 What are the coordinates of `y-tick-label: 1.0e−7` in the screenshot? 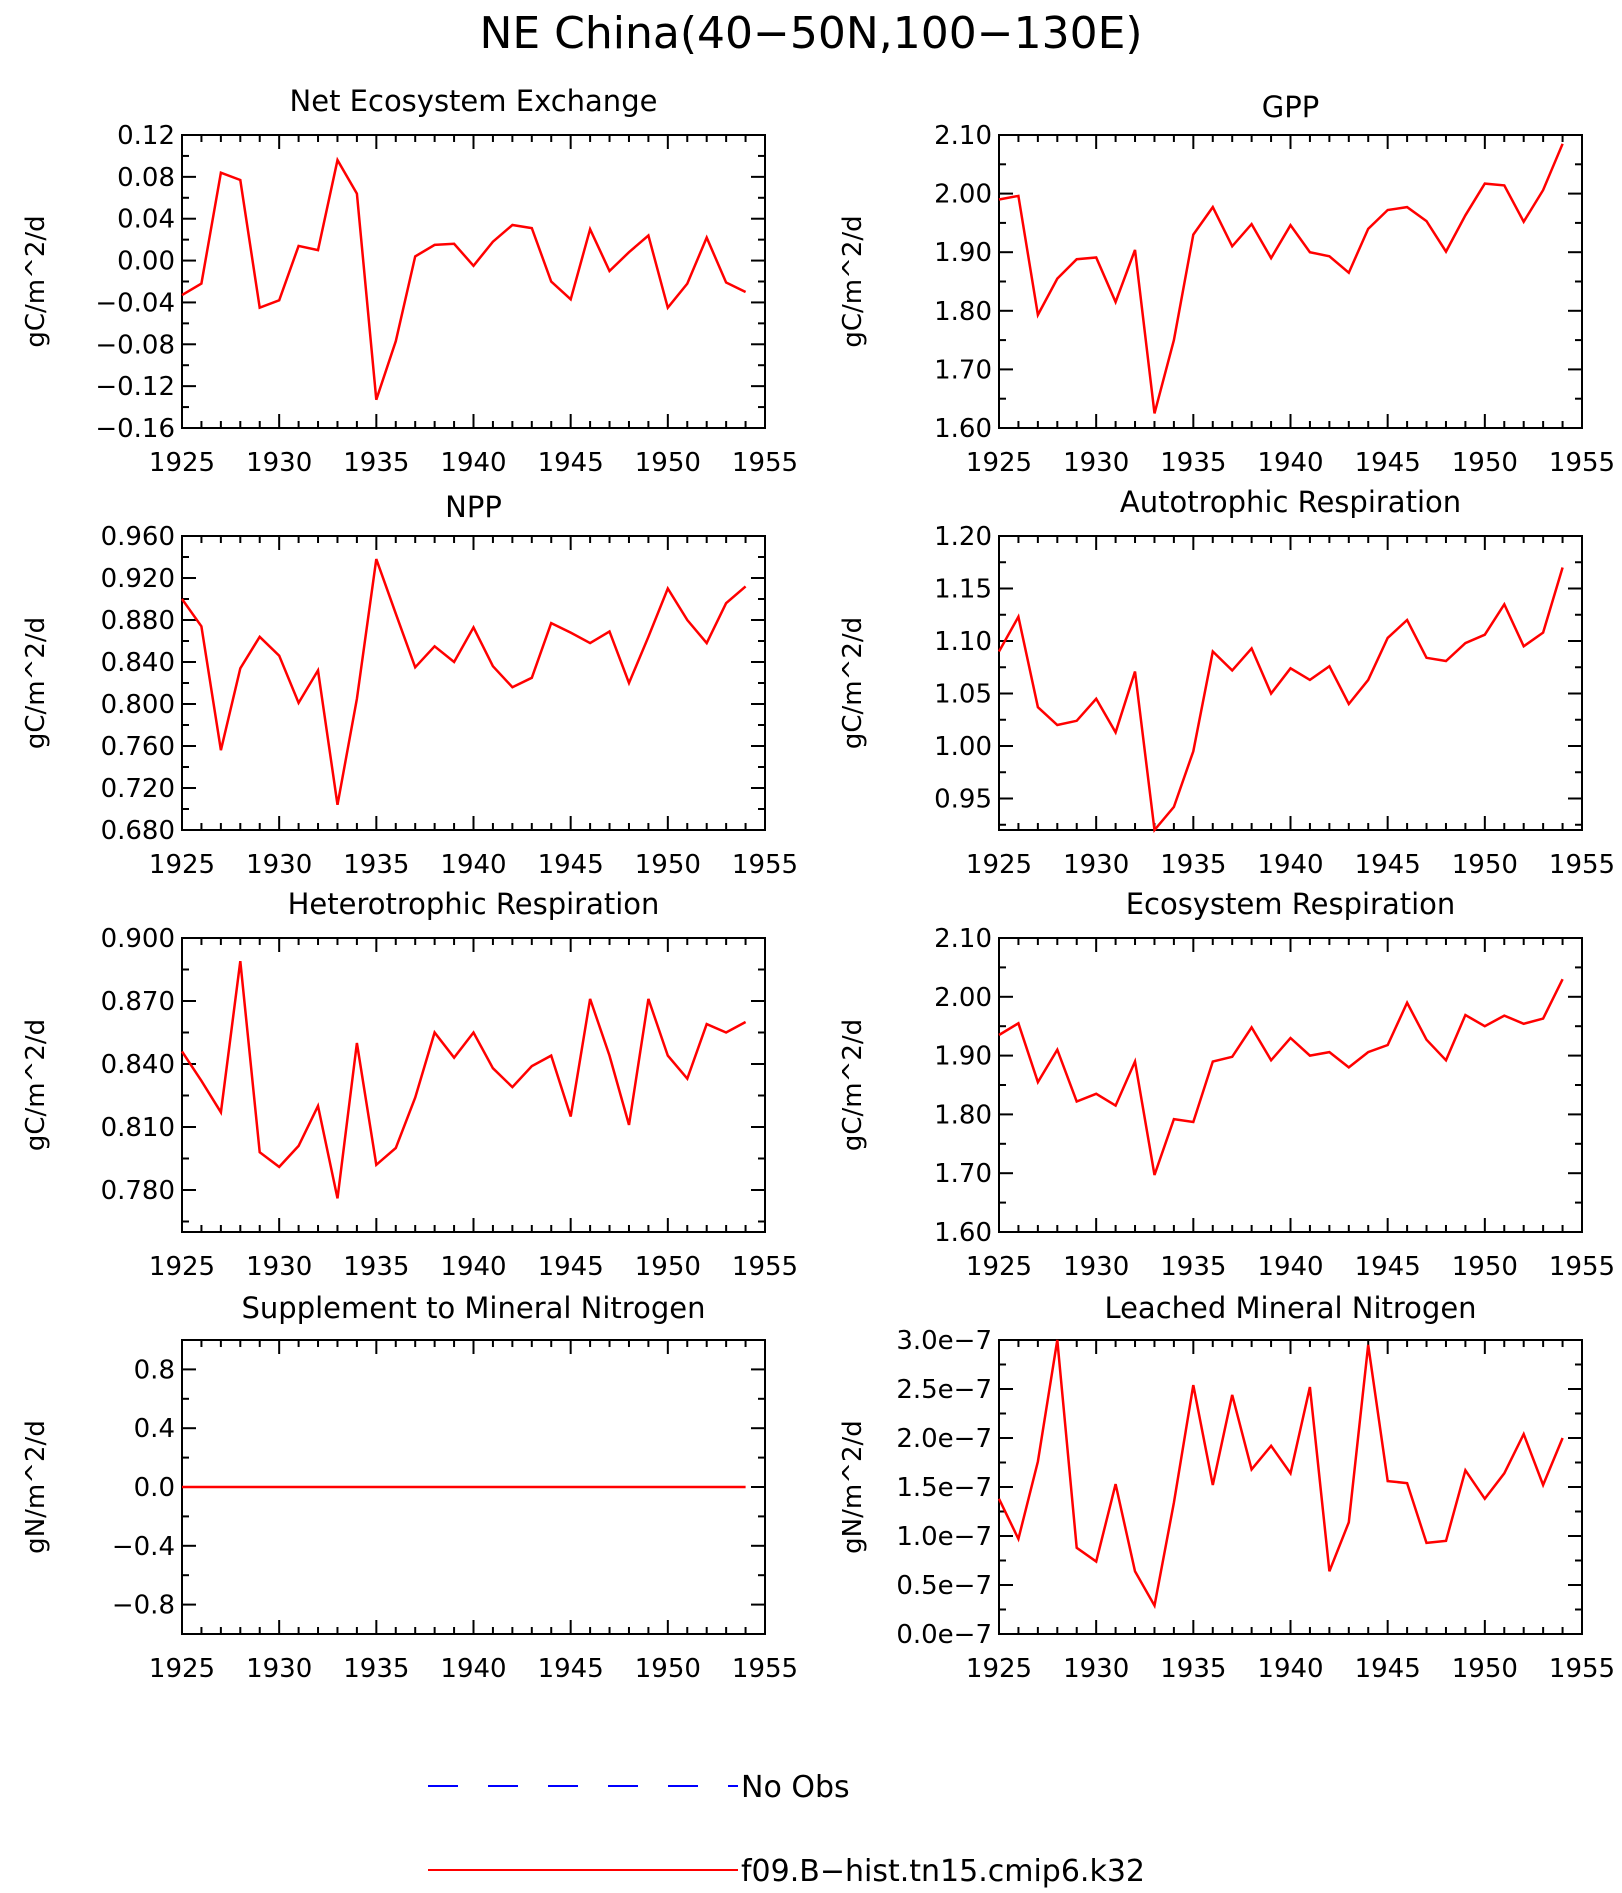 It's located at (944, 1537).